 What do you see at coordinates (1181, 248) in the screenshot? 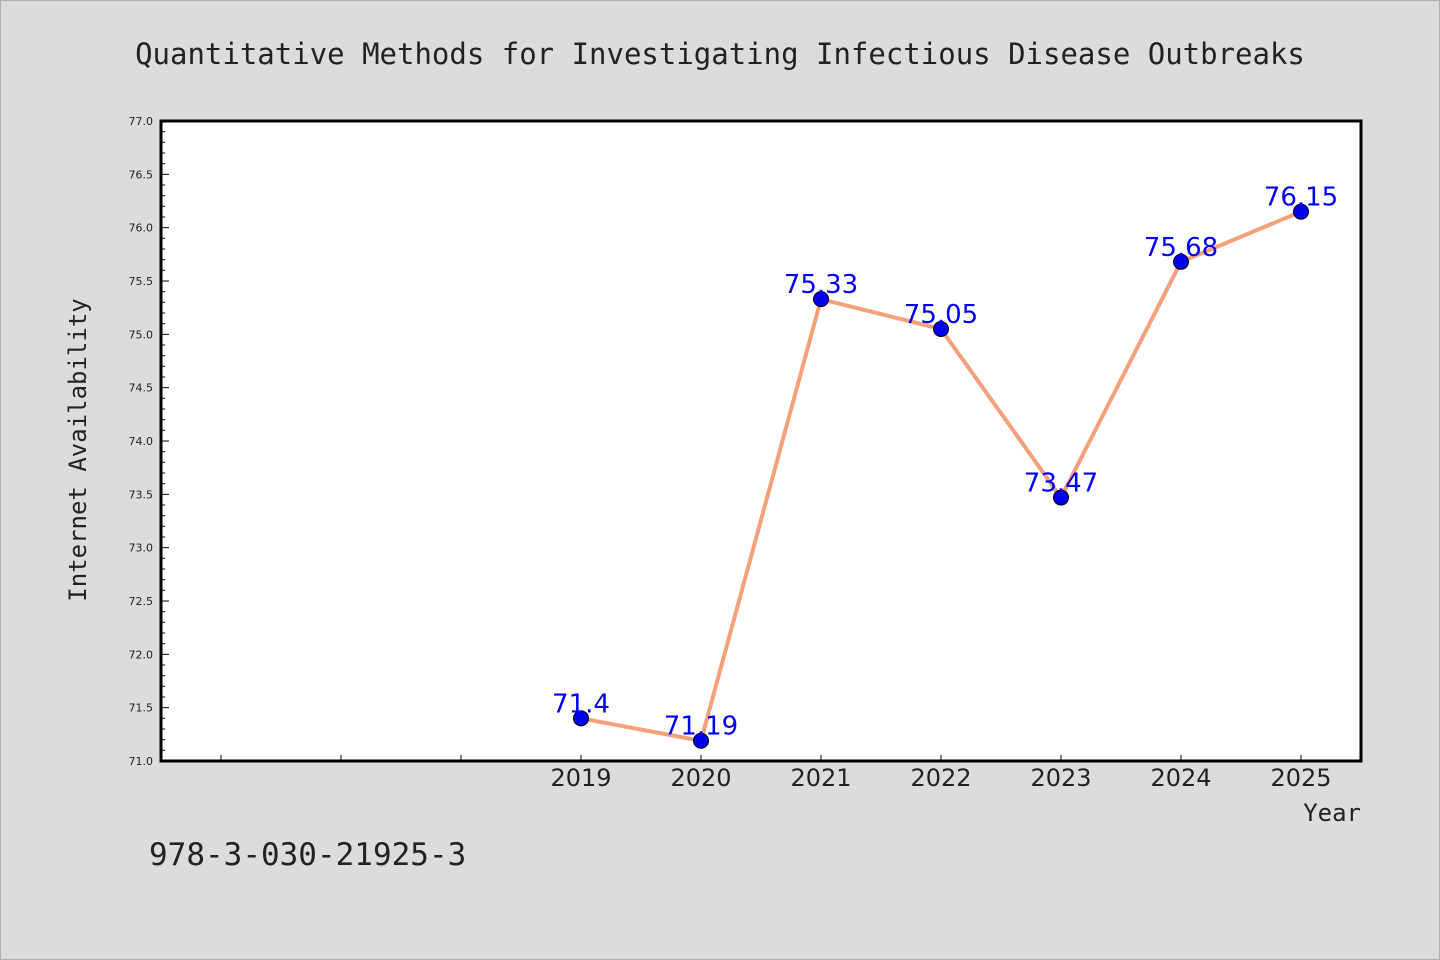
I see `data-label: 75.68` at bounding box center [1181, 248].